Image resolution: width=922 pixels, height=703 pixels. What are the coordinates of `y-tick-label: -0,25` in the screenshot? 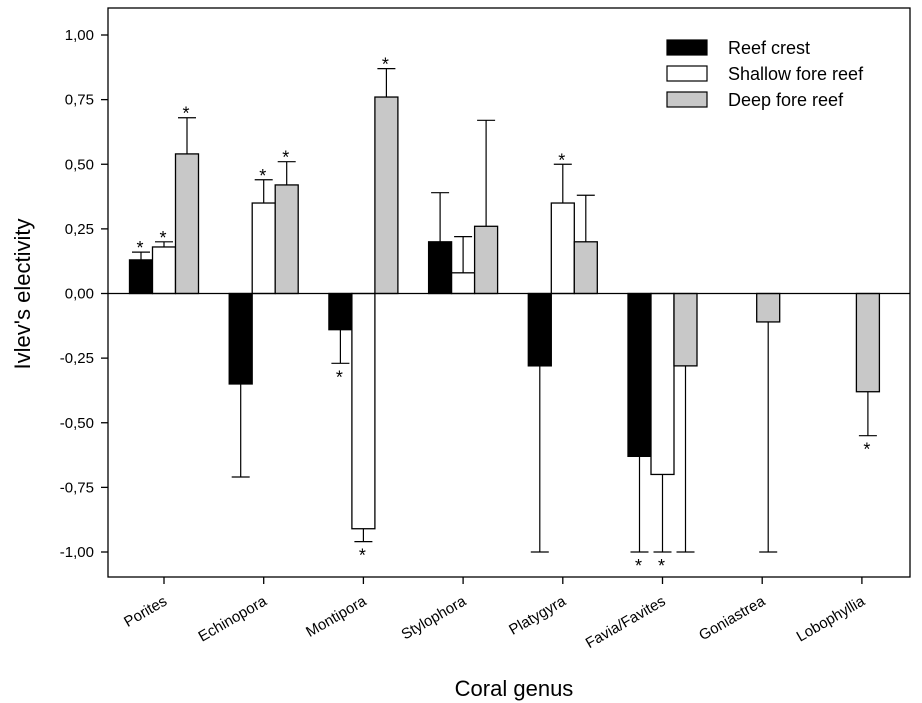 It's located at (77, 358).